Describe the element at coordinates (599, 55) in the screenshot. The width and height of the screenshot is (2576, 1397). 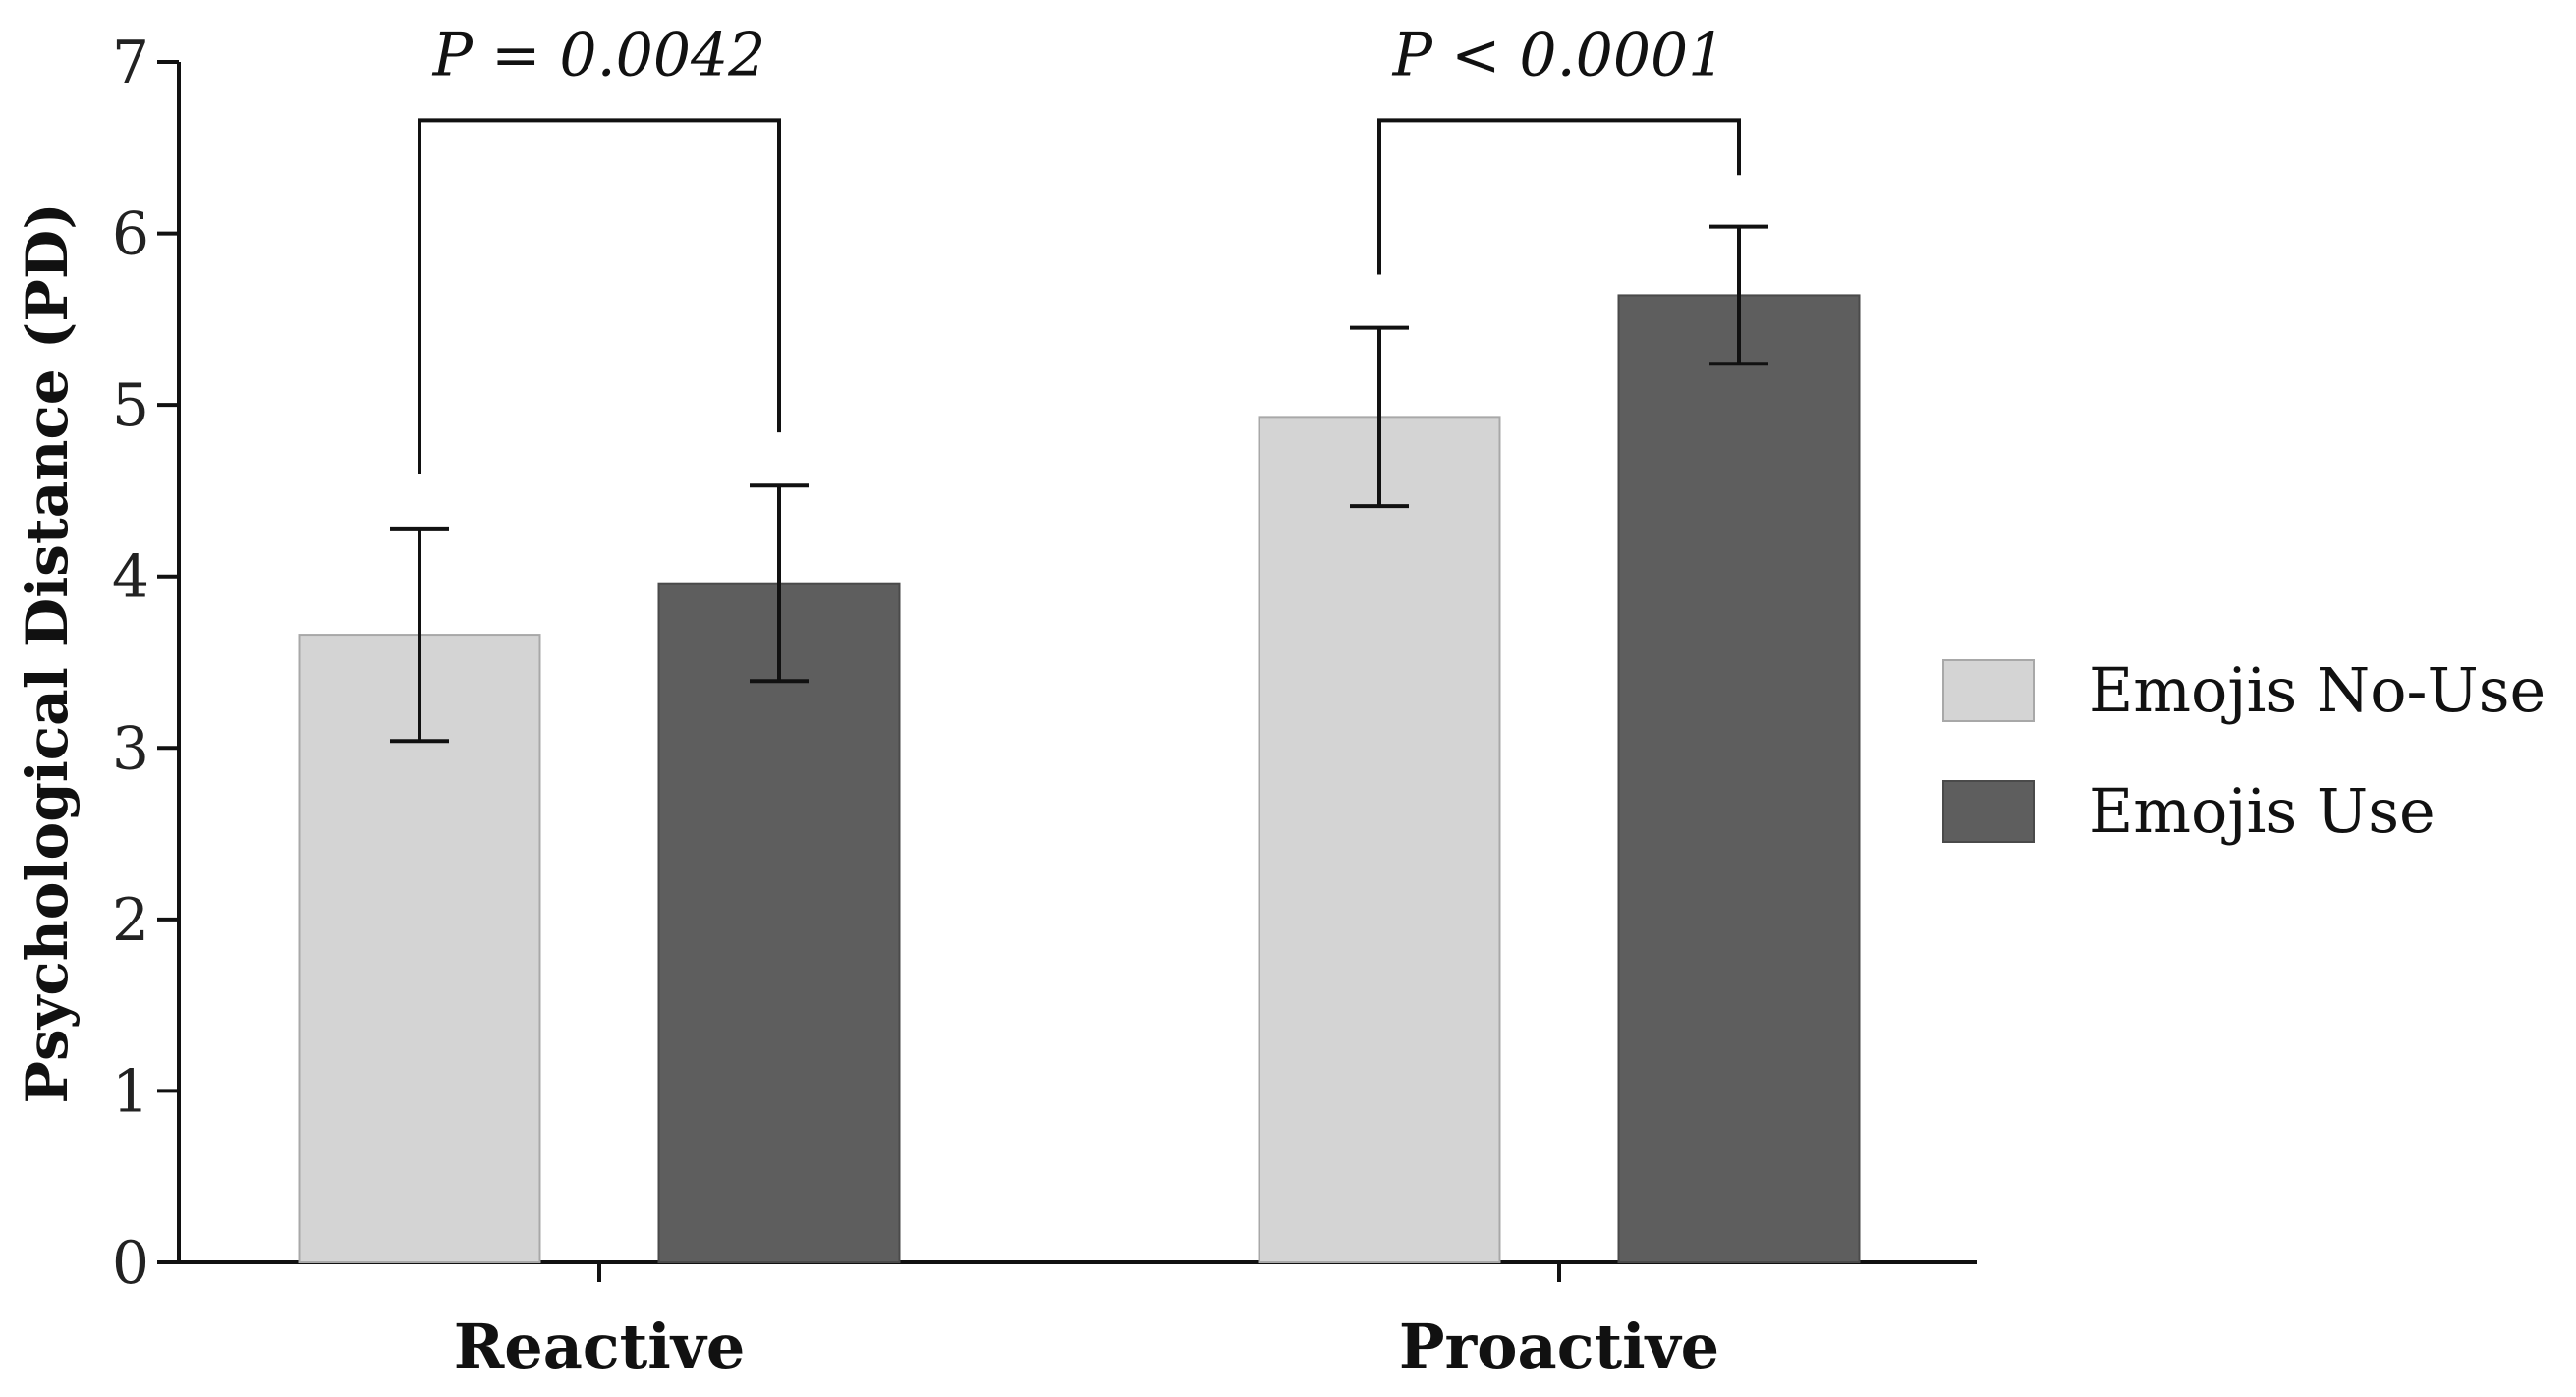
I see `p-value-label: P = 0.0042` at that location.